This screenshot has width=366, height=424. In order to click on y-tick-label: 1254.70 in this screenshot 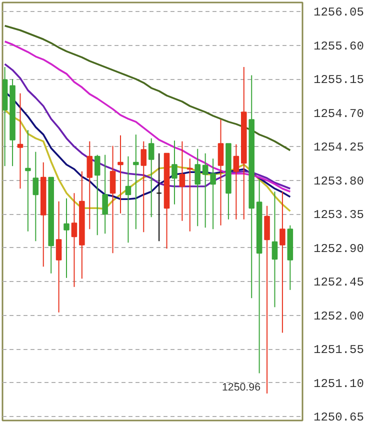, I will do `click(339, 113)`.